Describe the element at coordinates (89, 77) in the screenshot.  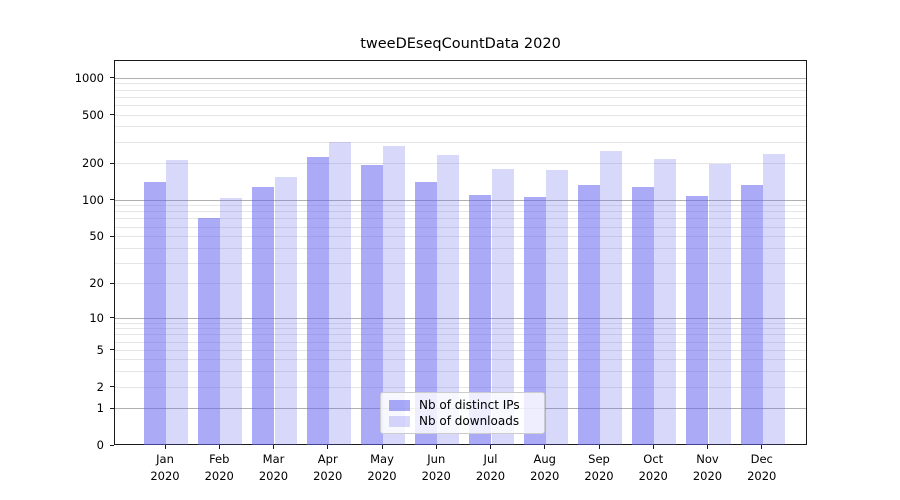
I see `y-tick-label: 1000` at that location.